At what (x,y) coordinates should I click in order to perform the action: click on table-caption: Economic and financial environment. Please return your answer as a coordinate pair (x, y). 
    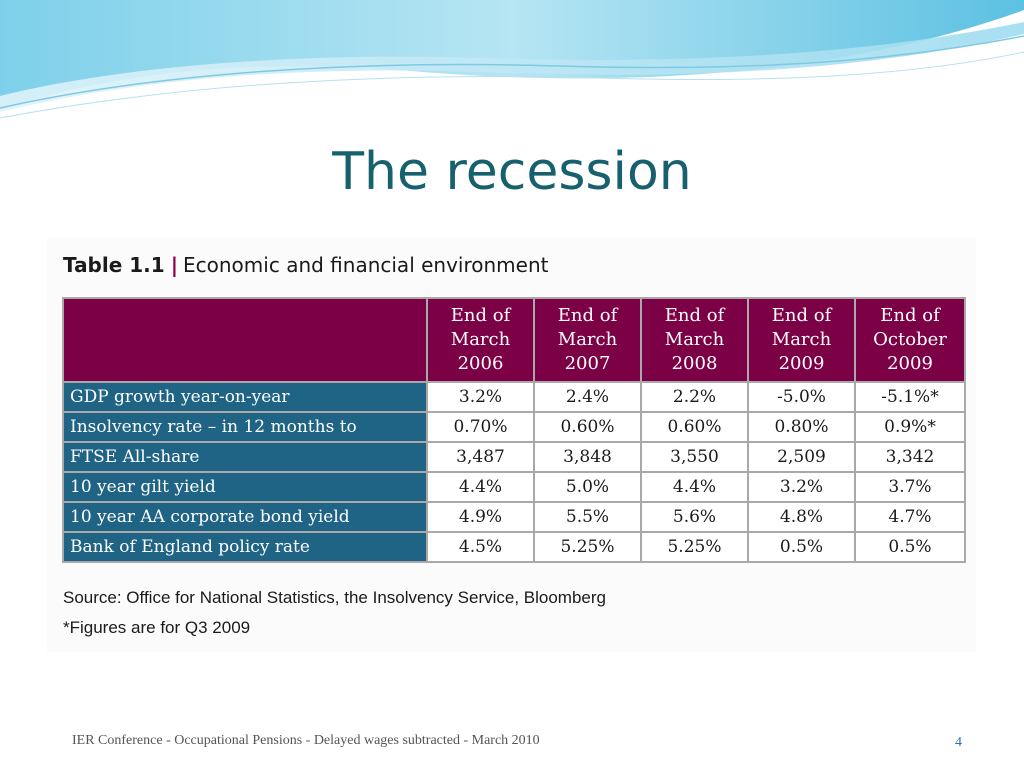
    Looking at the image, I should click on (366, 265).